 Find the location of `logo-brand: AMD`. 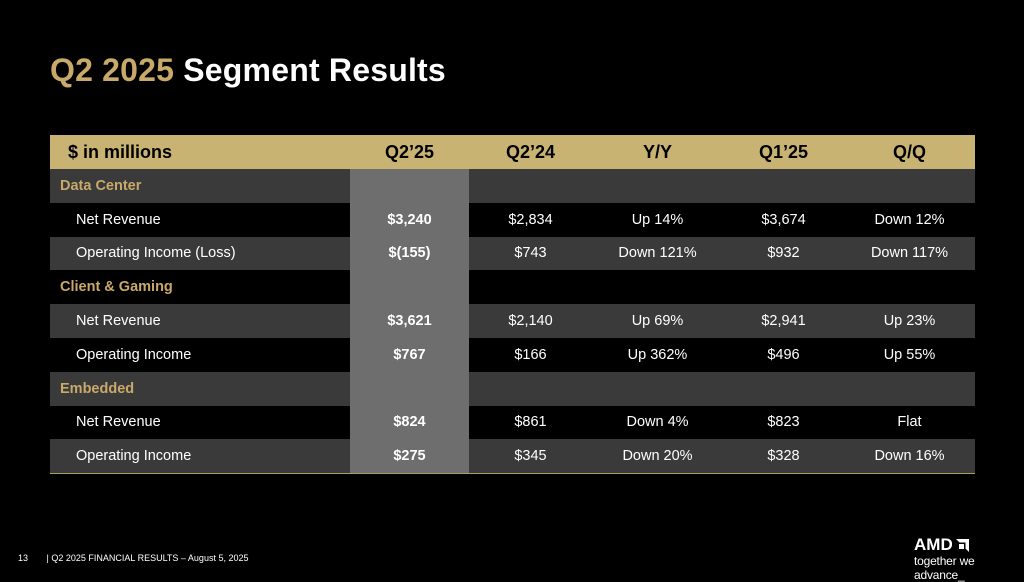

logo-brand: AMD is located at coordinates (964, 545).